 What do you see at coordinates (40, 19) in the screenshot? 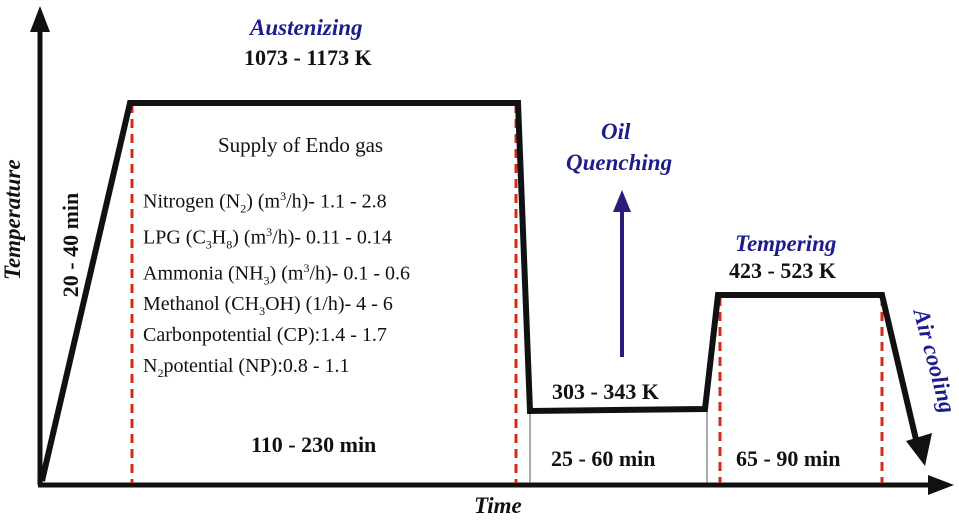
I see `y-axis-arrowhead` at bounding box center [40, 19].